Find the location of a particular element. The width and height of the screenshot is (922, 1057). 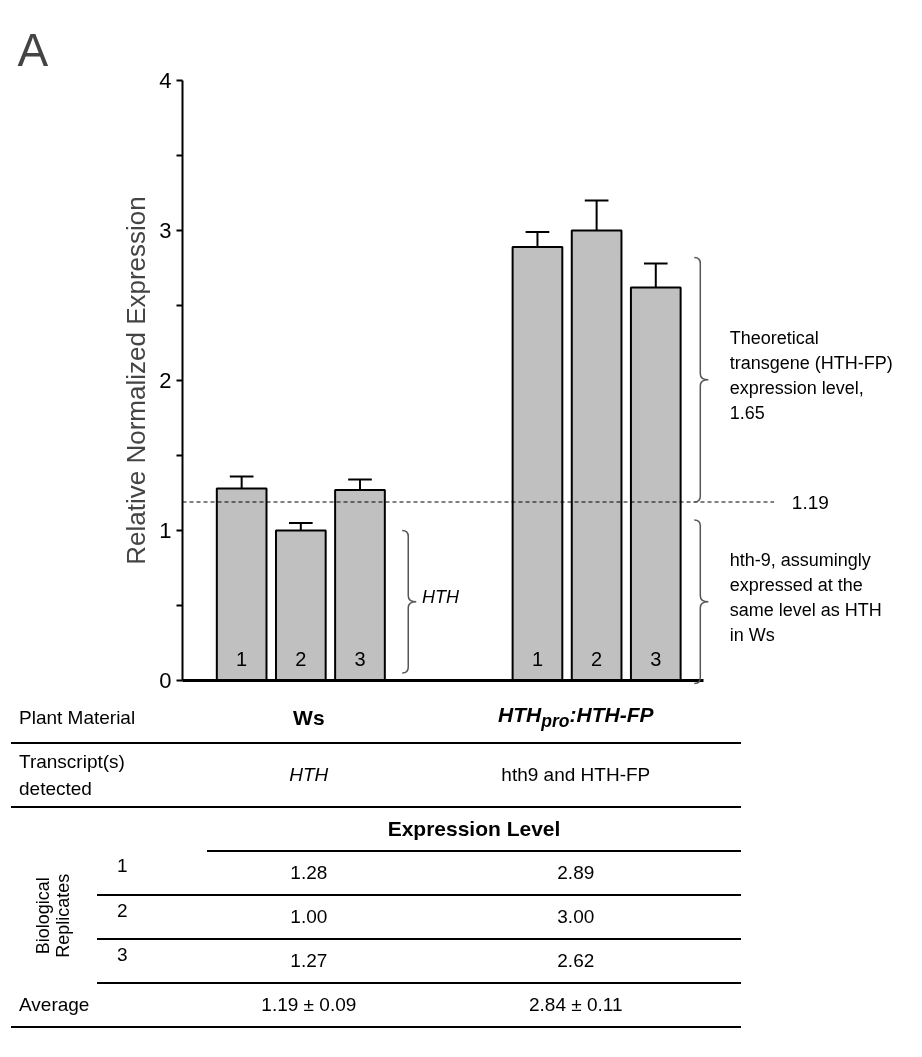

text: 1.27 is located at coordinates (309, 961).